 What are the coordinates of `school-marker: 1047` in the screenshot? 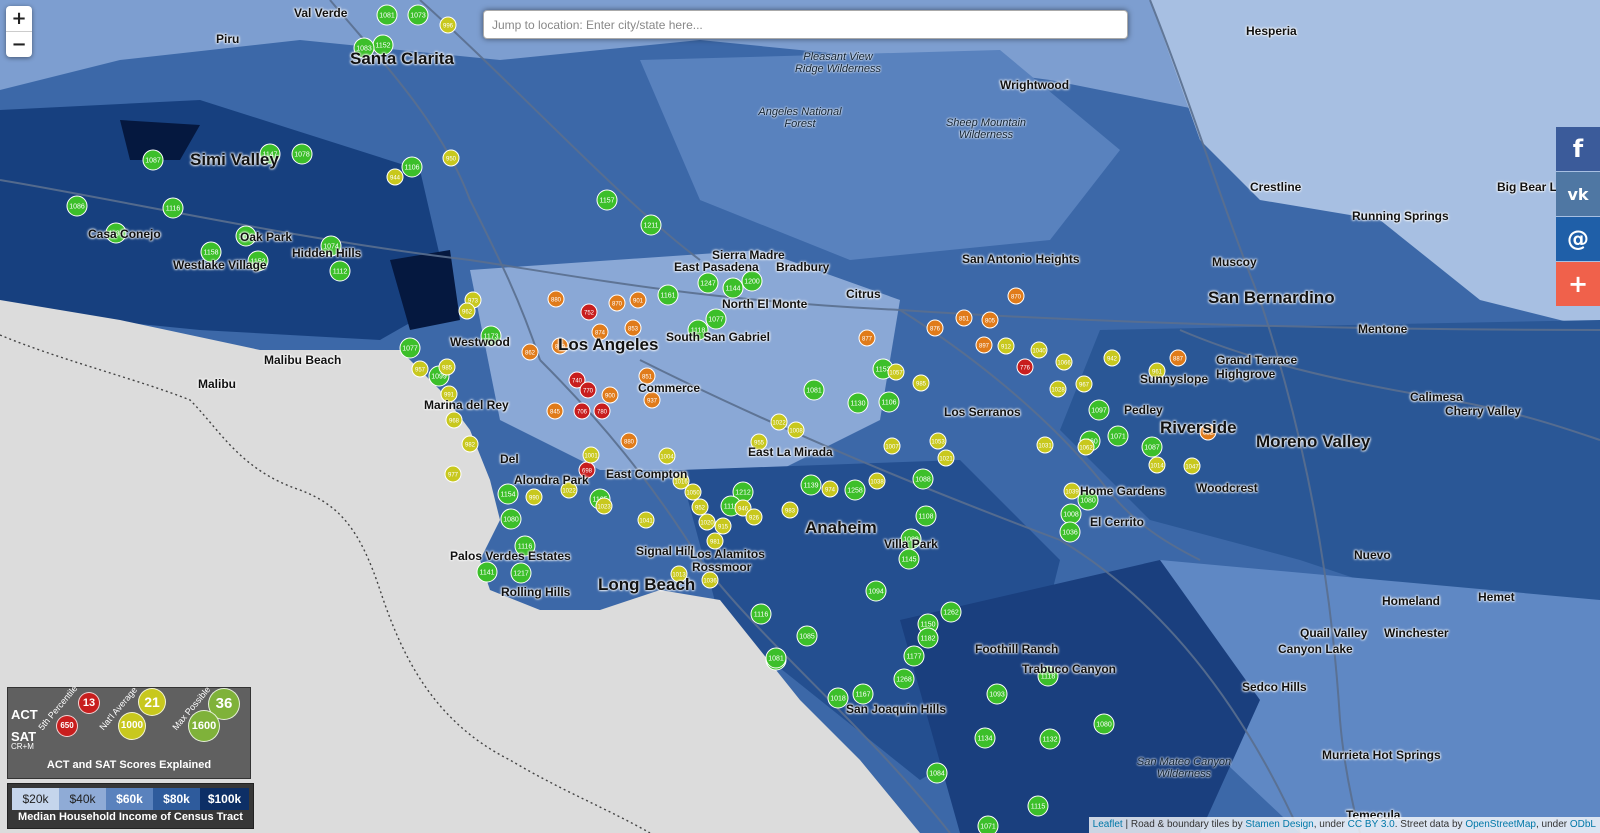 It's located at (1192, 466).